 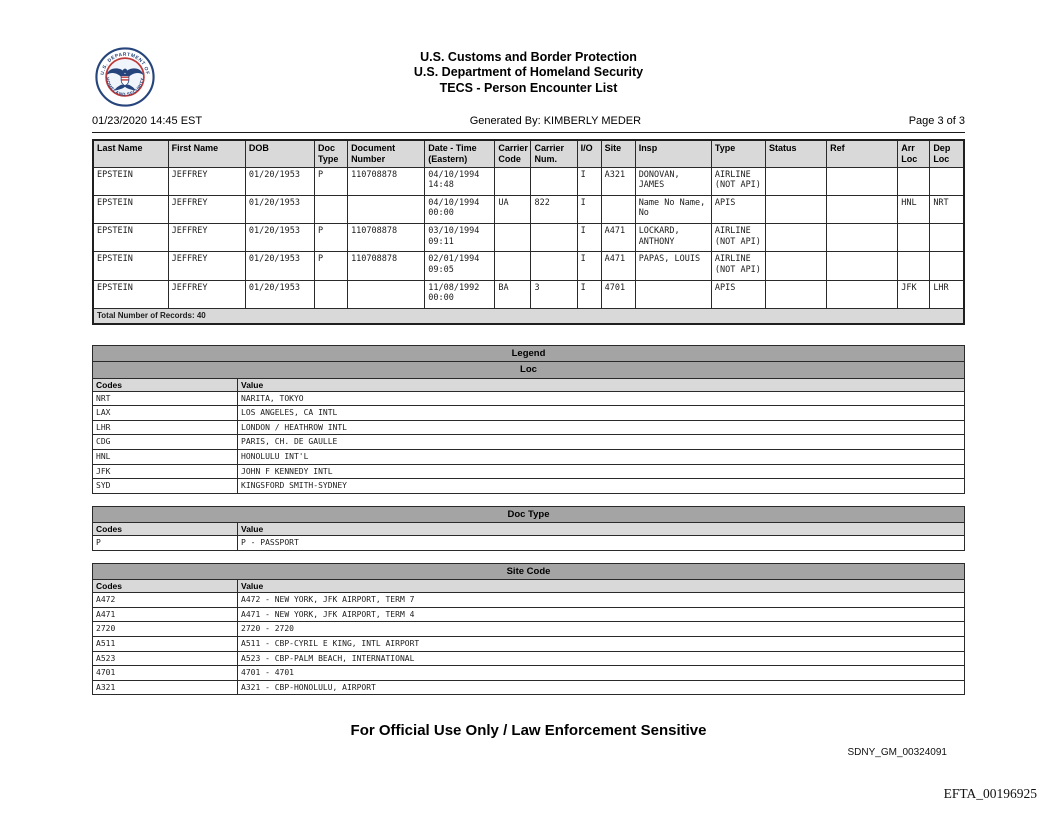 I want to click on bates-number-efta: EFTA_00196925, so click(x=990, y=793).